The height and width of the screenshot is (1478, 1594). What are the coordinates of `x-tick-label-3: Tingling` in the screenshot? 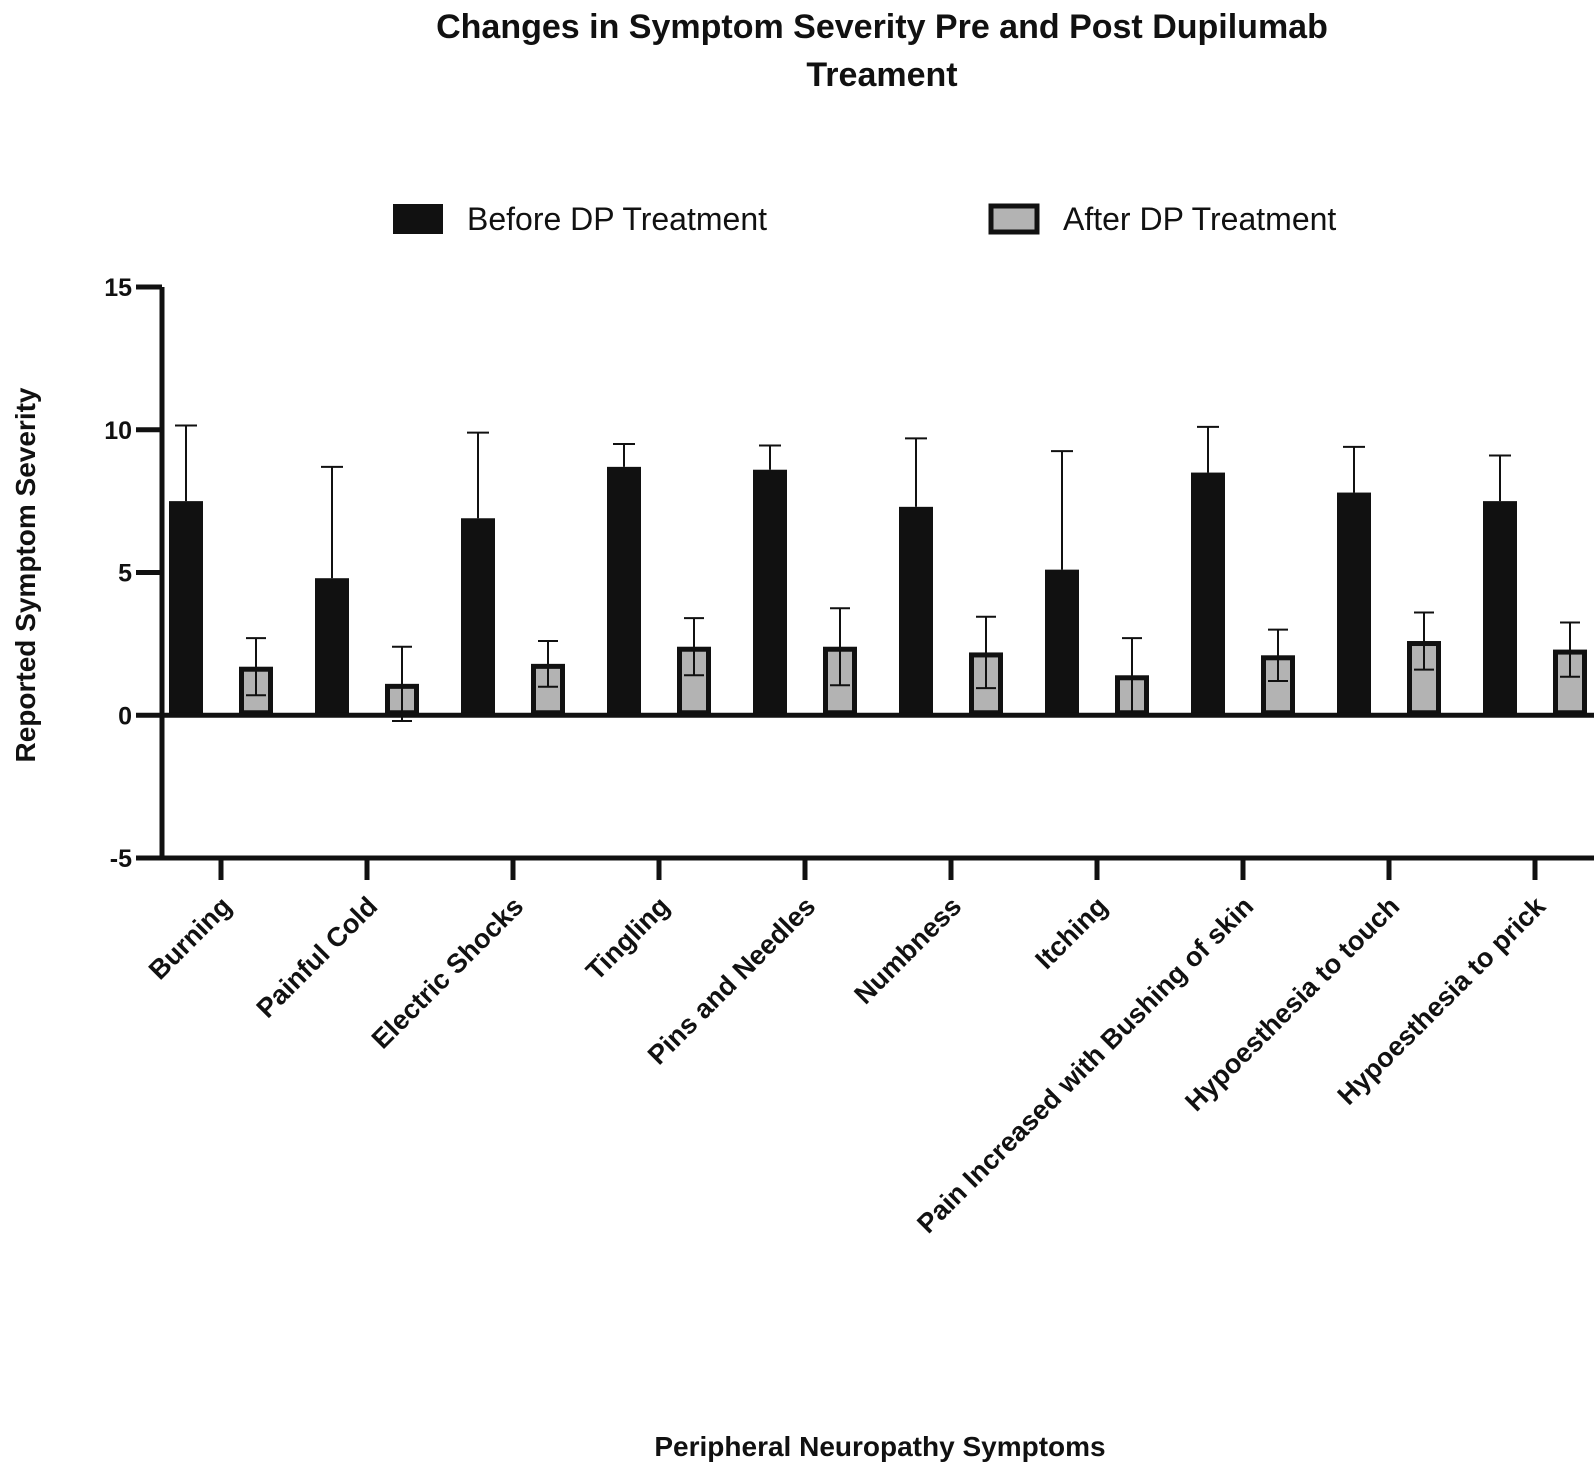 It's located at (627, 938).